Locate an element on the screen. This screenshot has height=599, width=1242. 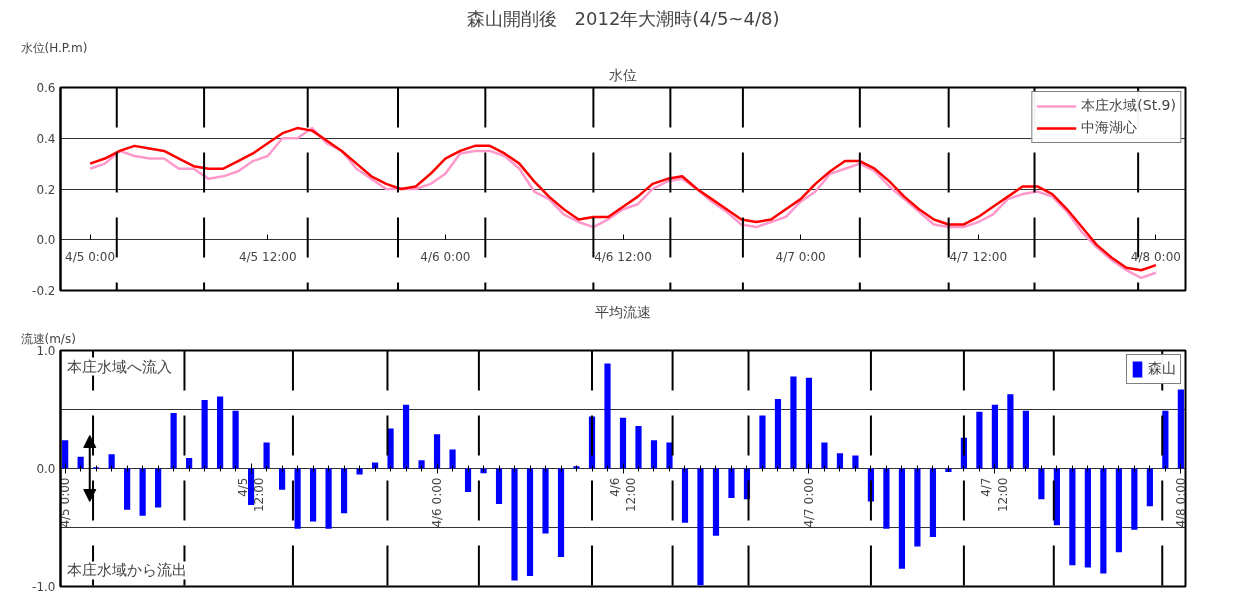
legend-label: 森山 is located at coordinates (1162, 369).